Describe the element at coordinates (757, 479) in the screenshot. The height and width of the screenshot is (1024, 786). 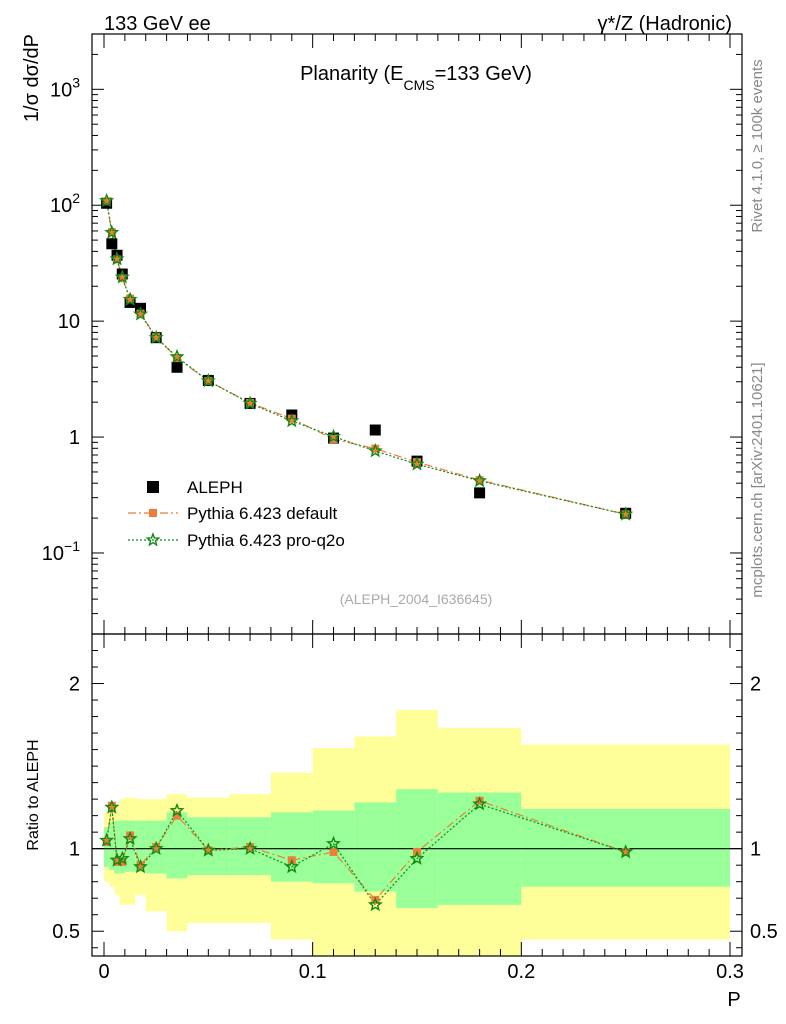
I see `mcplots-credit-text: mcplots.cern.ch [arXiv:2401.10621]` at that location.